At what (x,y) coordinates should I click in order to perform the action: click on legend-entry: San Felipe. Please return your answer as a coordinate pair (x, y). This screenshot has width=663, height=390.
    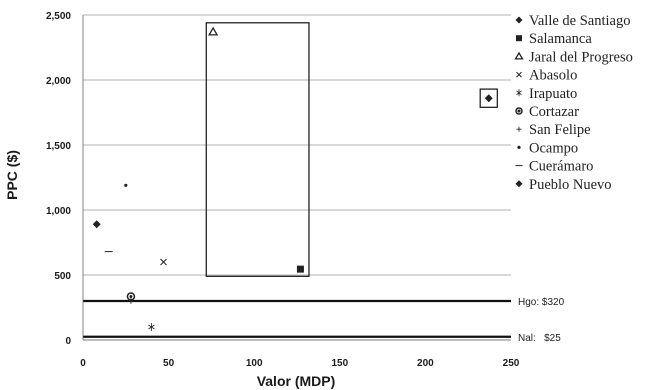
    Looking at the image, I should click on (560, 130).